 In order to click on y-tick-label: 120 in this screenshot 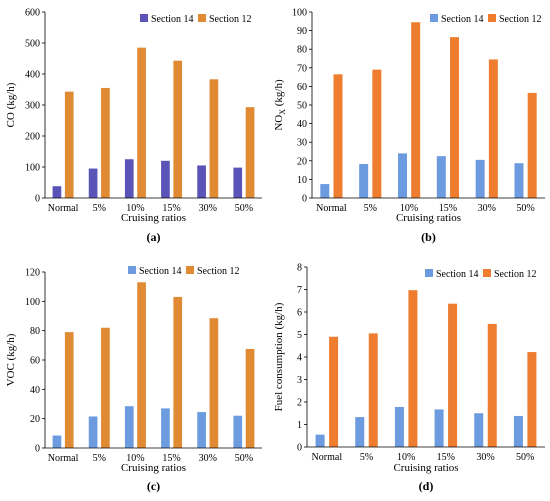, I will do `click(32, 273)`.